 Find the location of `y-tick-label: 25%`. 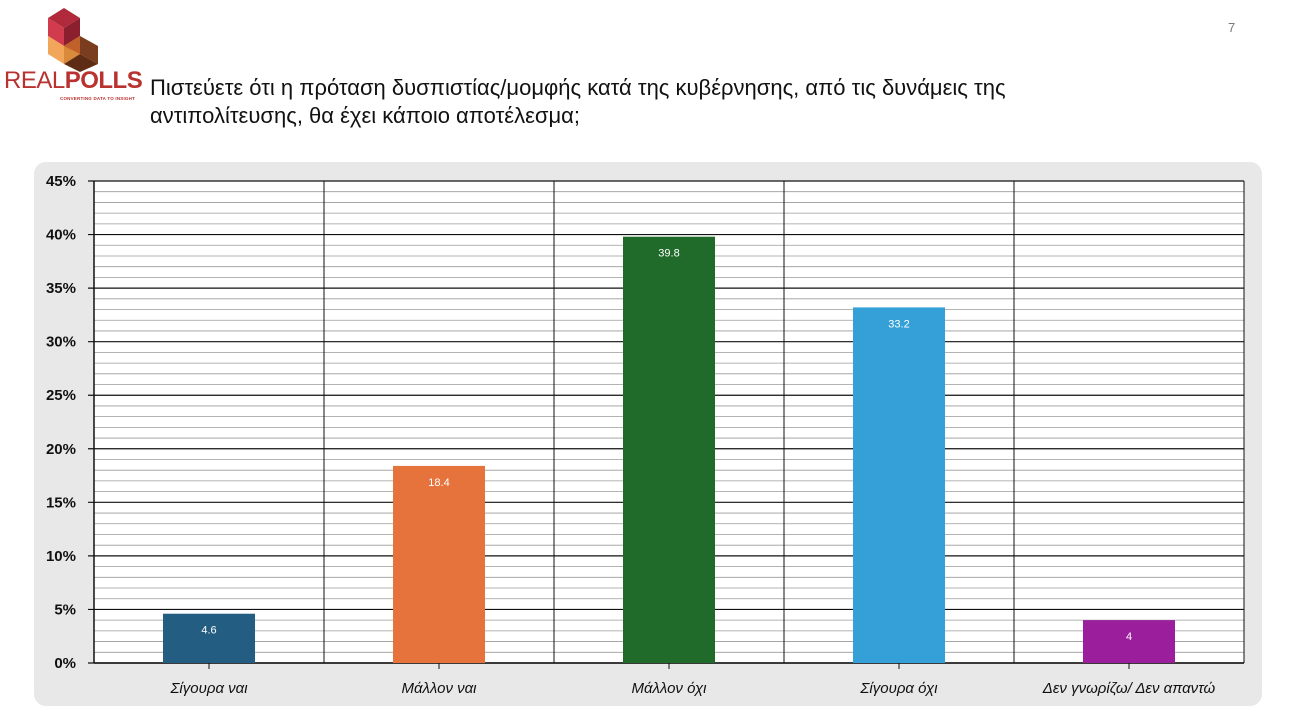

y-tick-label: 25% is located at coordinates (61, 395).